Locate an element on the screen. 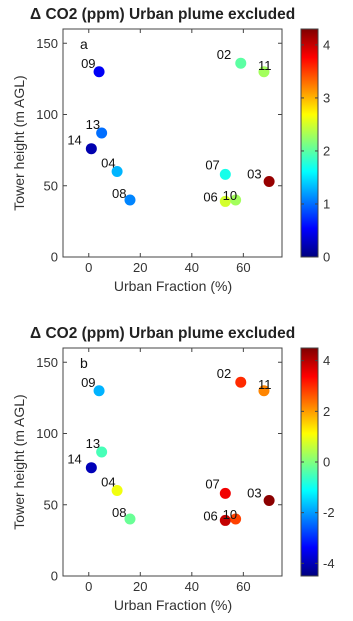 This screenshot has width=353, height=621. colorbar-tick-label: -4 is located at coordinates (329, 563).